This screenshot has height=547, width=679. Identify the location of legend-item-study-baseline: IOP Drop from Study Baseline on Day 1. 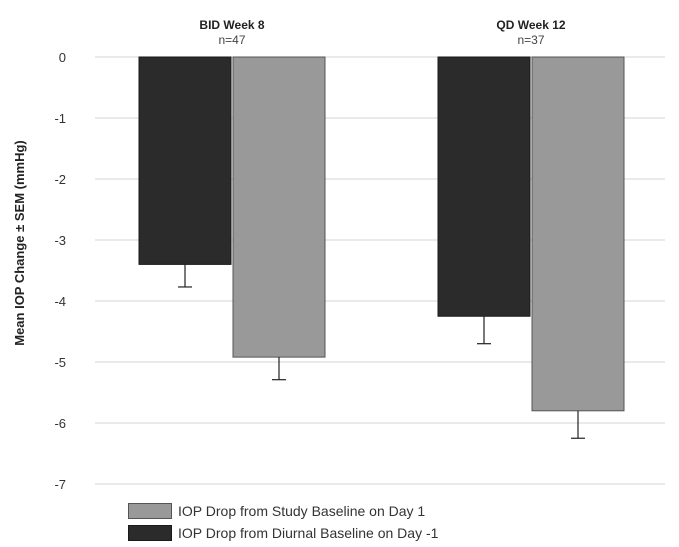
(283, 511).